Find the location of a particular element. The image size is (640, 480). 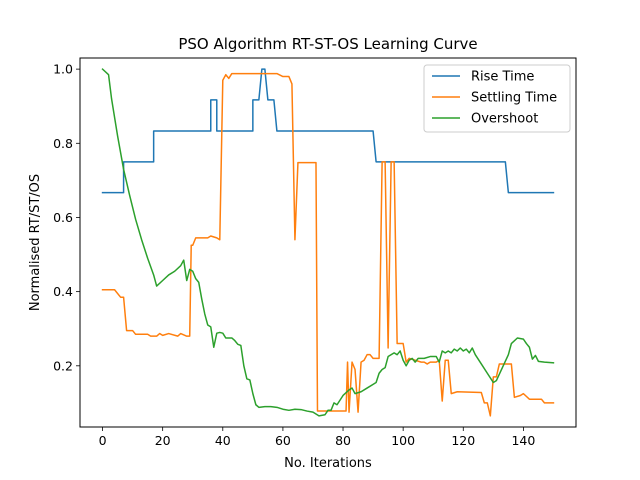

legend-label-settling-time: Settling Time is located at coordinates (514, 98).